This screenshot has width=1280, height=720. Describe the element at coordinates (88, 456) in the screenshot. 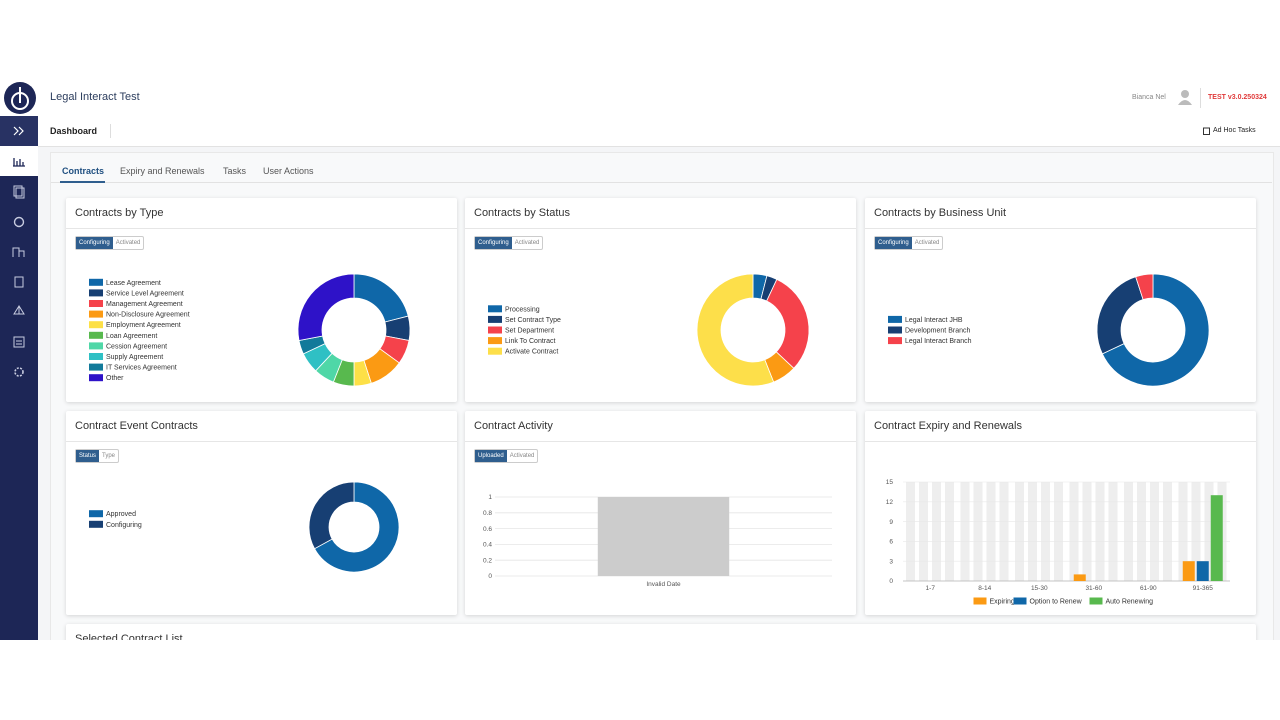

I see `toggle-option: Status` at that location.